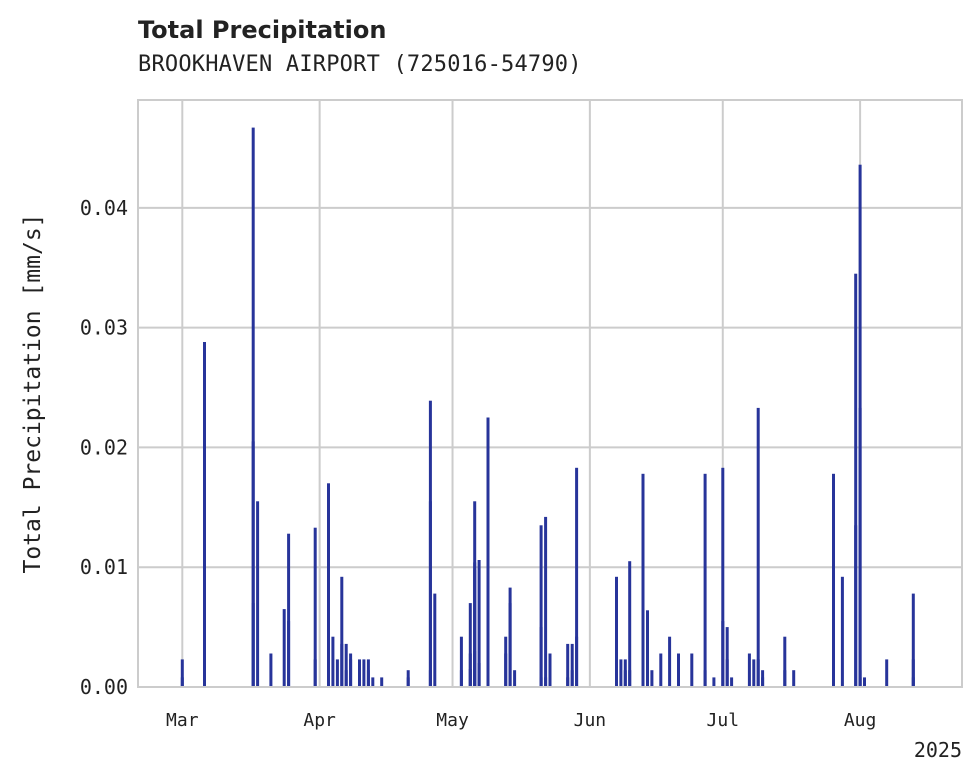 This screenshot has width=980, height=783. I want to click on y-axis-ticks: 0.00 0.01 0.02 0.03 0.04, so click(104, 447).